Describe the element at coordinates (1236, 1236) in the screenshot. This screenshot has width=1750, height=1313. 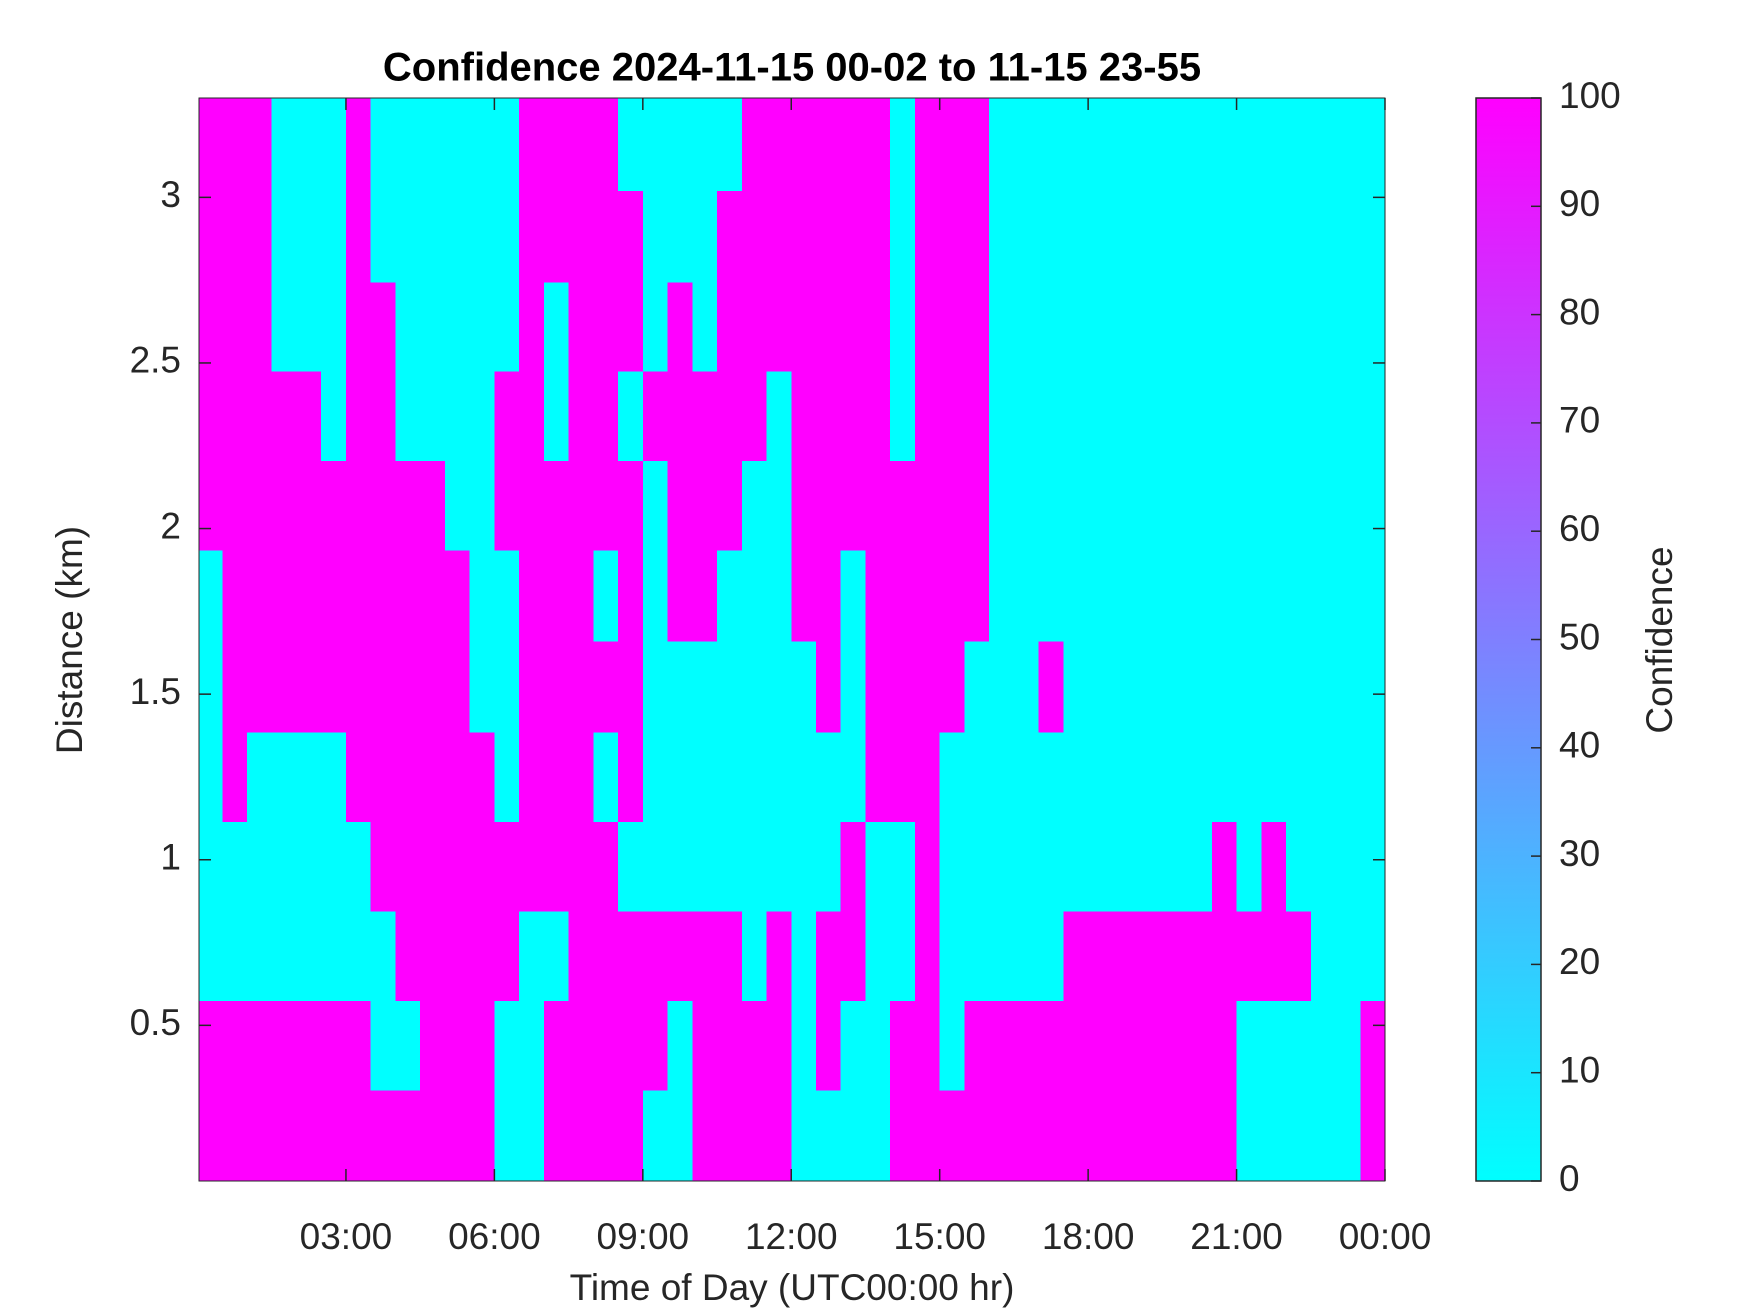
I see `x-tick-label: 21:00` at that location.